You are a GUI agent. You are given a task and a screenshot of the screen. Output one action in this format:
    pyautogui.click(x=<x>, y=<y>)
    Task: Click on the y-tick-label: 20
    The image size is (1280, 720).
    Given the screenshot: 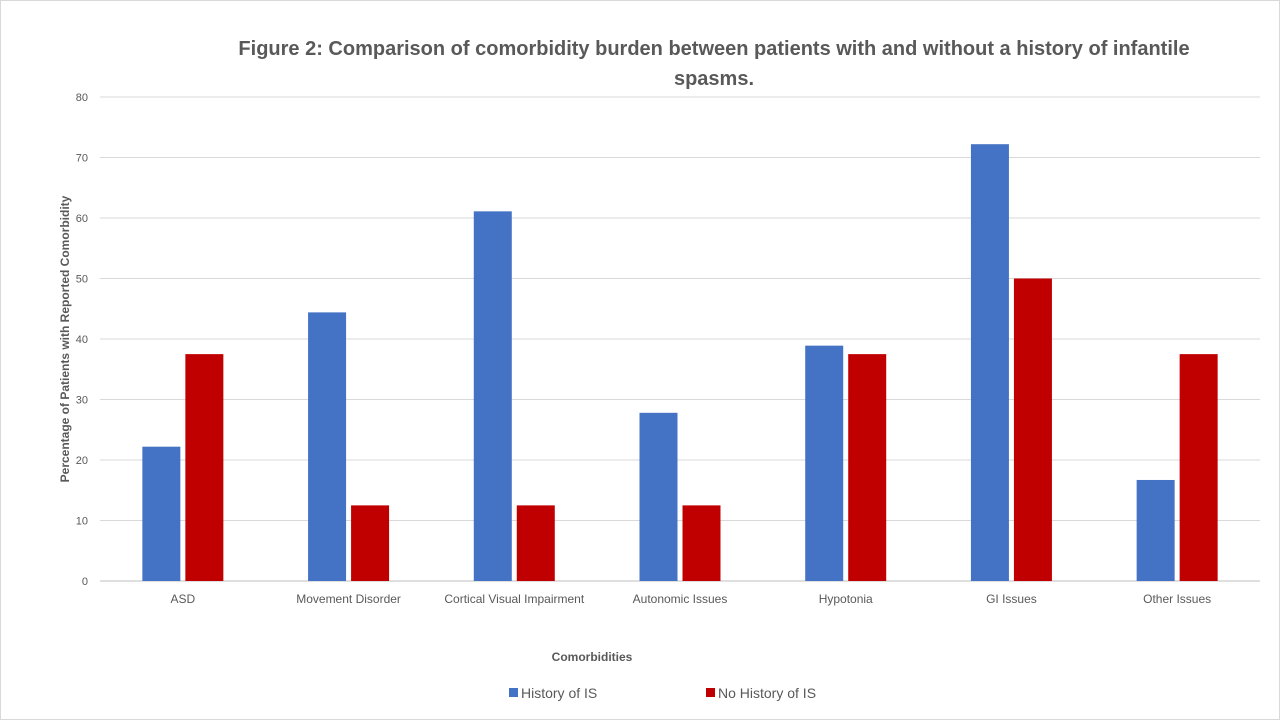 What is the action you would take?
    pyautogui.click(x=82, y=461)
    